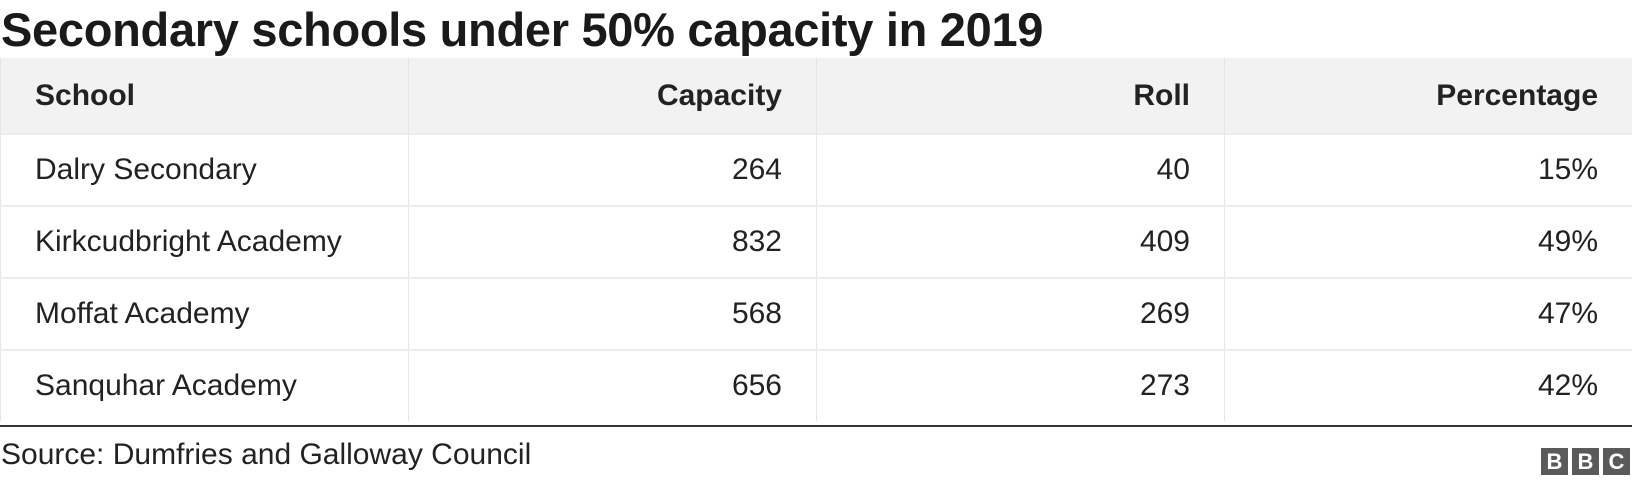 This screenshot has height=482, width=1632. What do you see at coordinates (612, 96) in the screenshot?
I see `column-header-capacity: Capacity` at bounding box center [612, 96].